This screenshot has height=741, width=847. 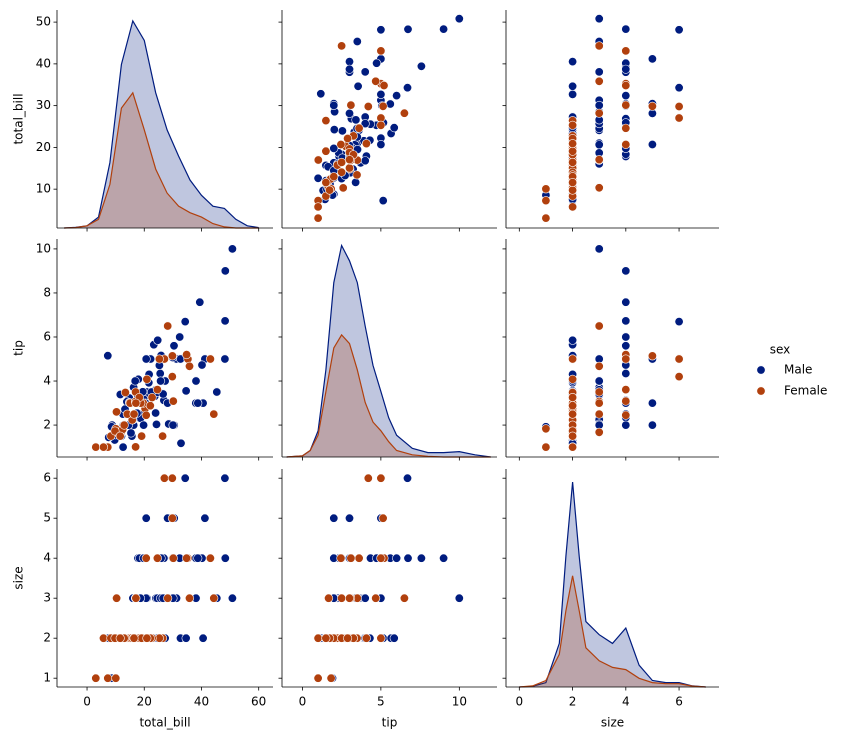 I want to click on legend-title: sex, so click(x=780, y=350).